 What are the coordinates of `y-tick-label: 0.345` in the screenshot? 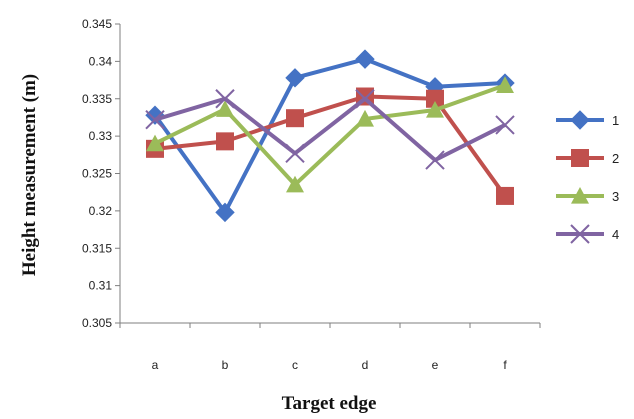 It's located at (97, 24).